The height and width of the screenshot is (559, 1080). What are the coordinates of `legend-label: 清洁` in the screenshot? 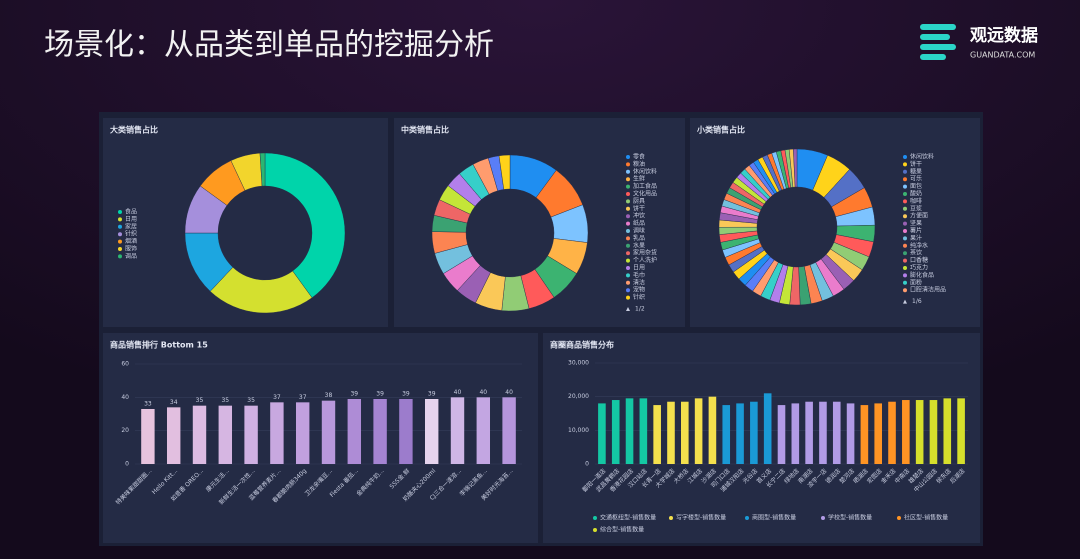 It's located at (639, 282).